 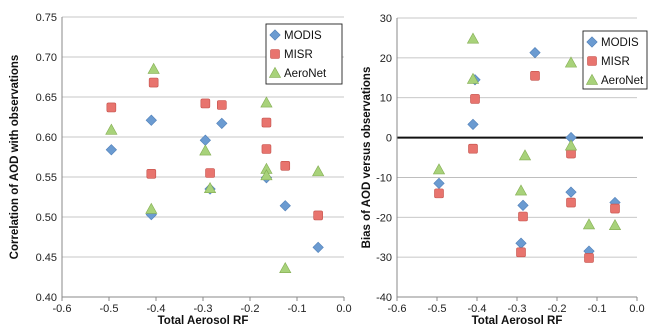 What do you see at coordinates (15, 157) in the screenshot?
I see `y-axis-label: Correlation of AOD with observations` at bounding box center [15, 157].